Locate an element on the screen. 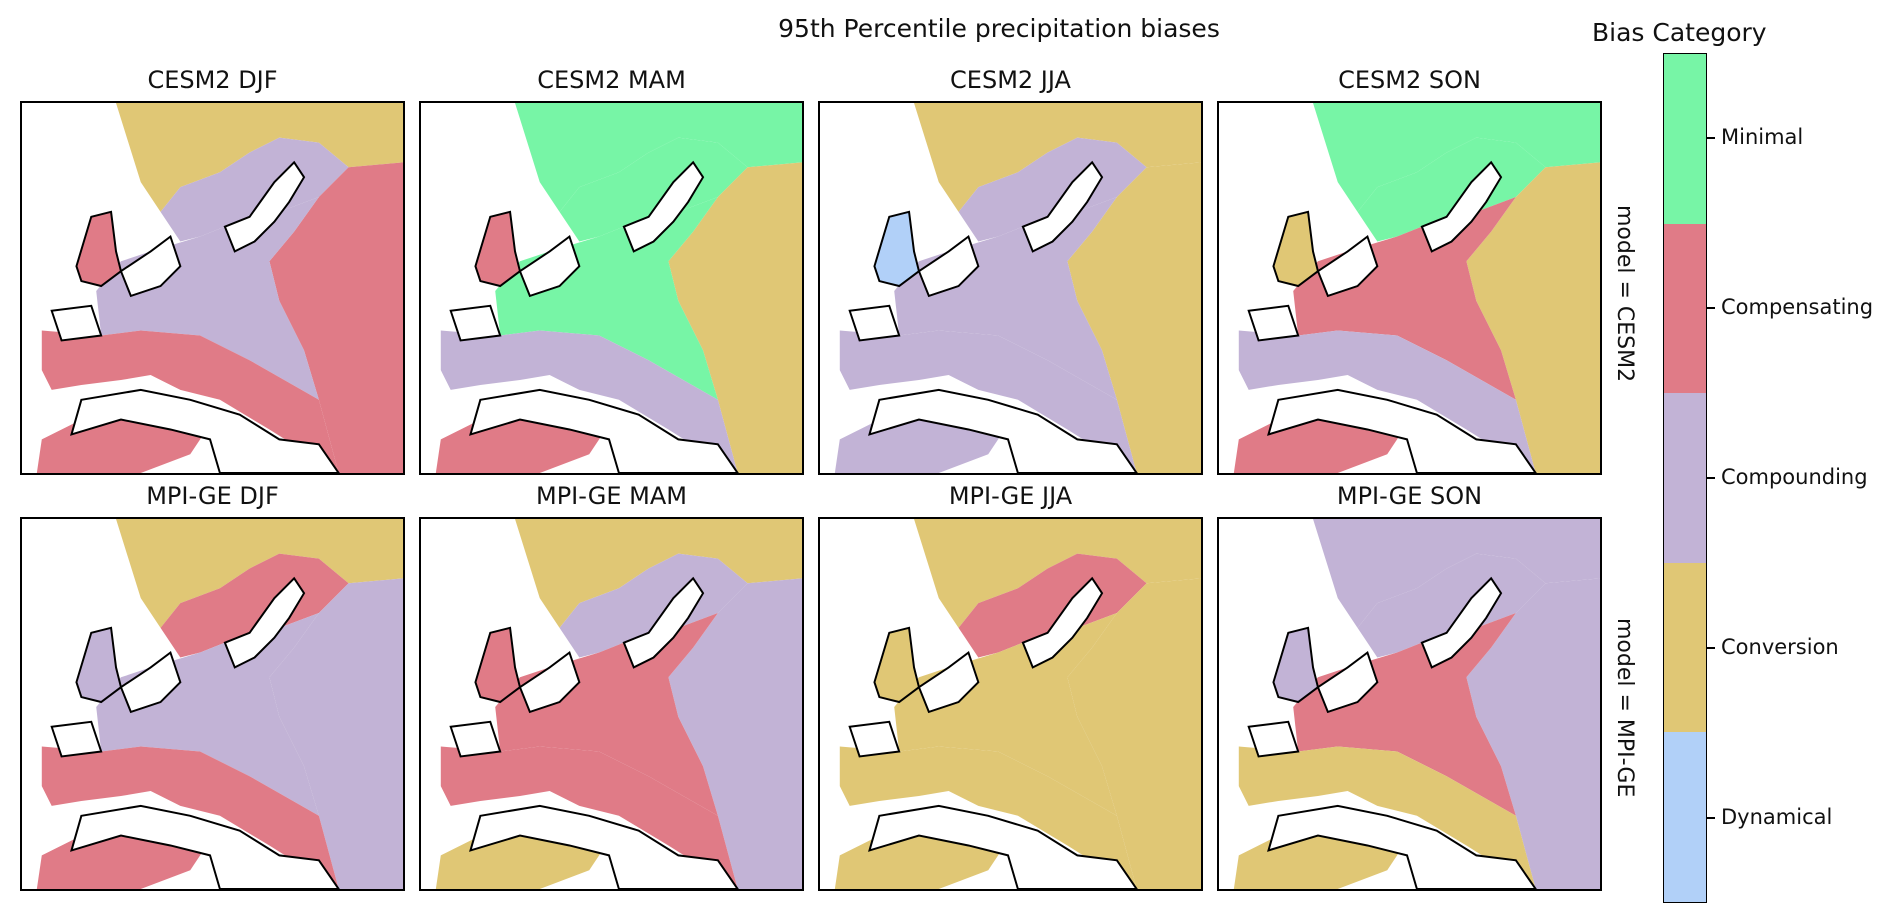 This screenshot has width=1892, height=922. map-panel-mpige-djf is located at coordinates (212, 704).